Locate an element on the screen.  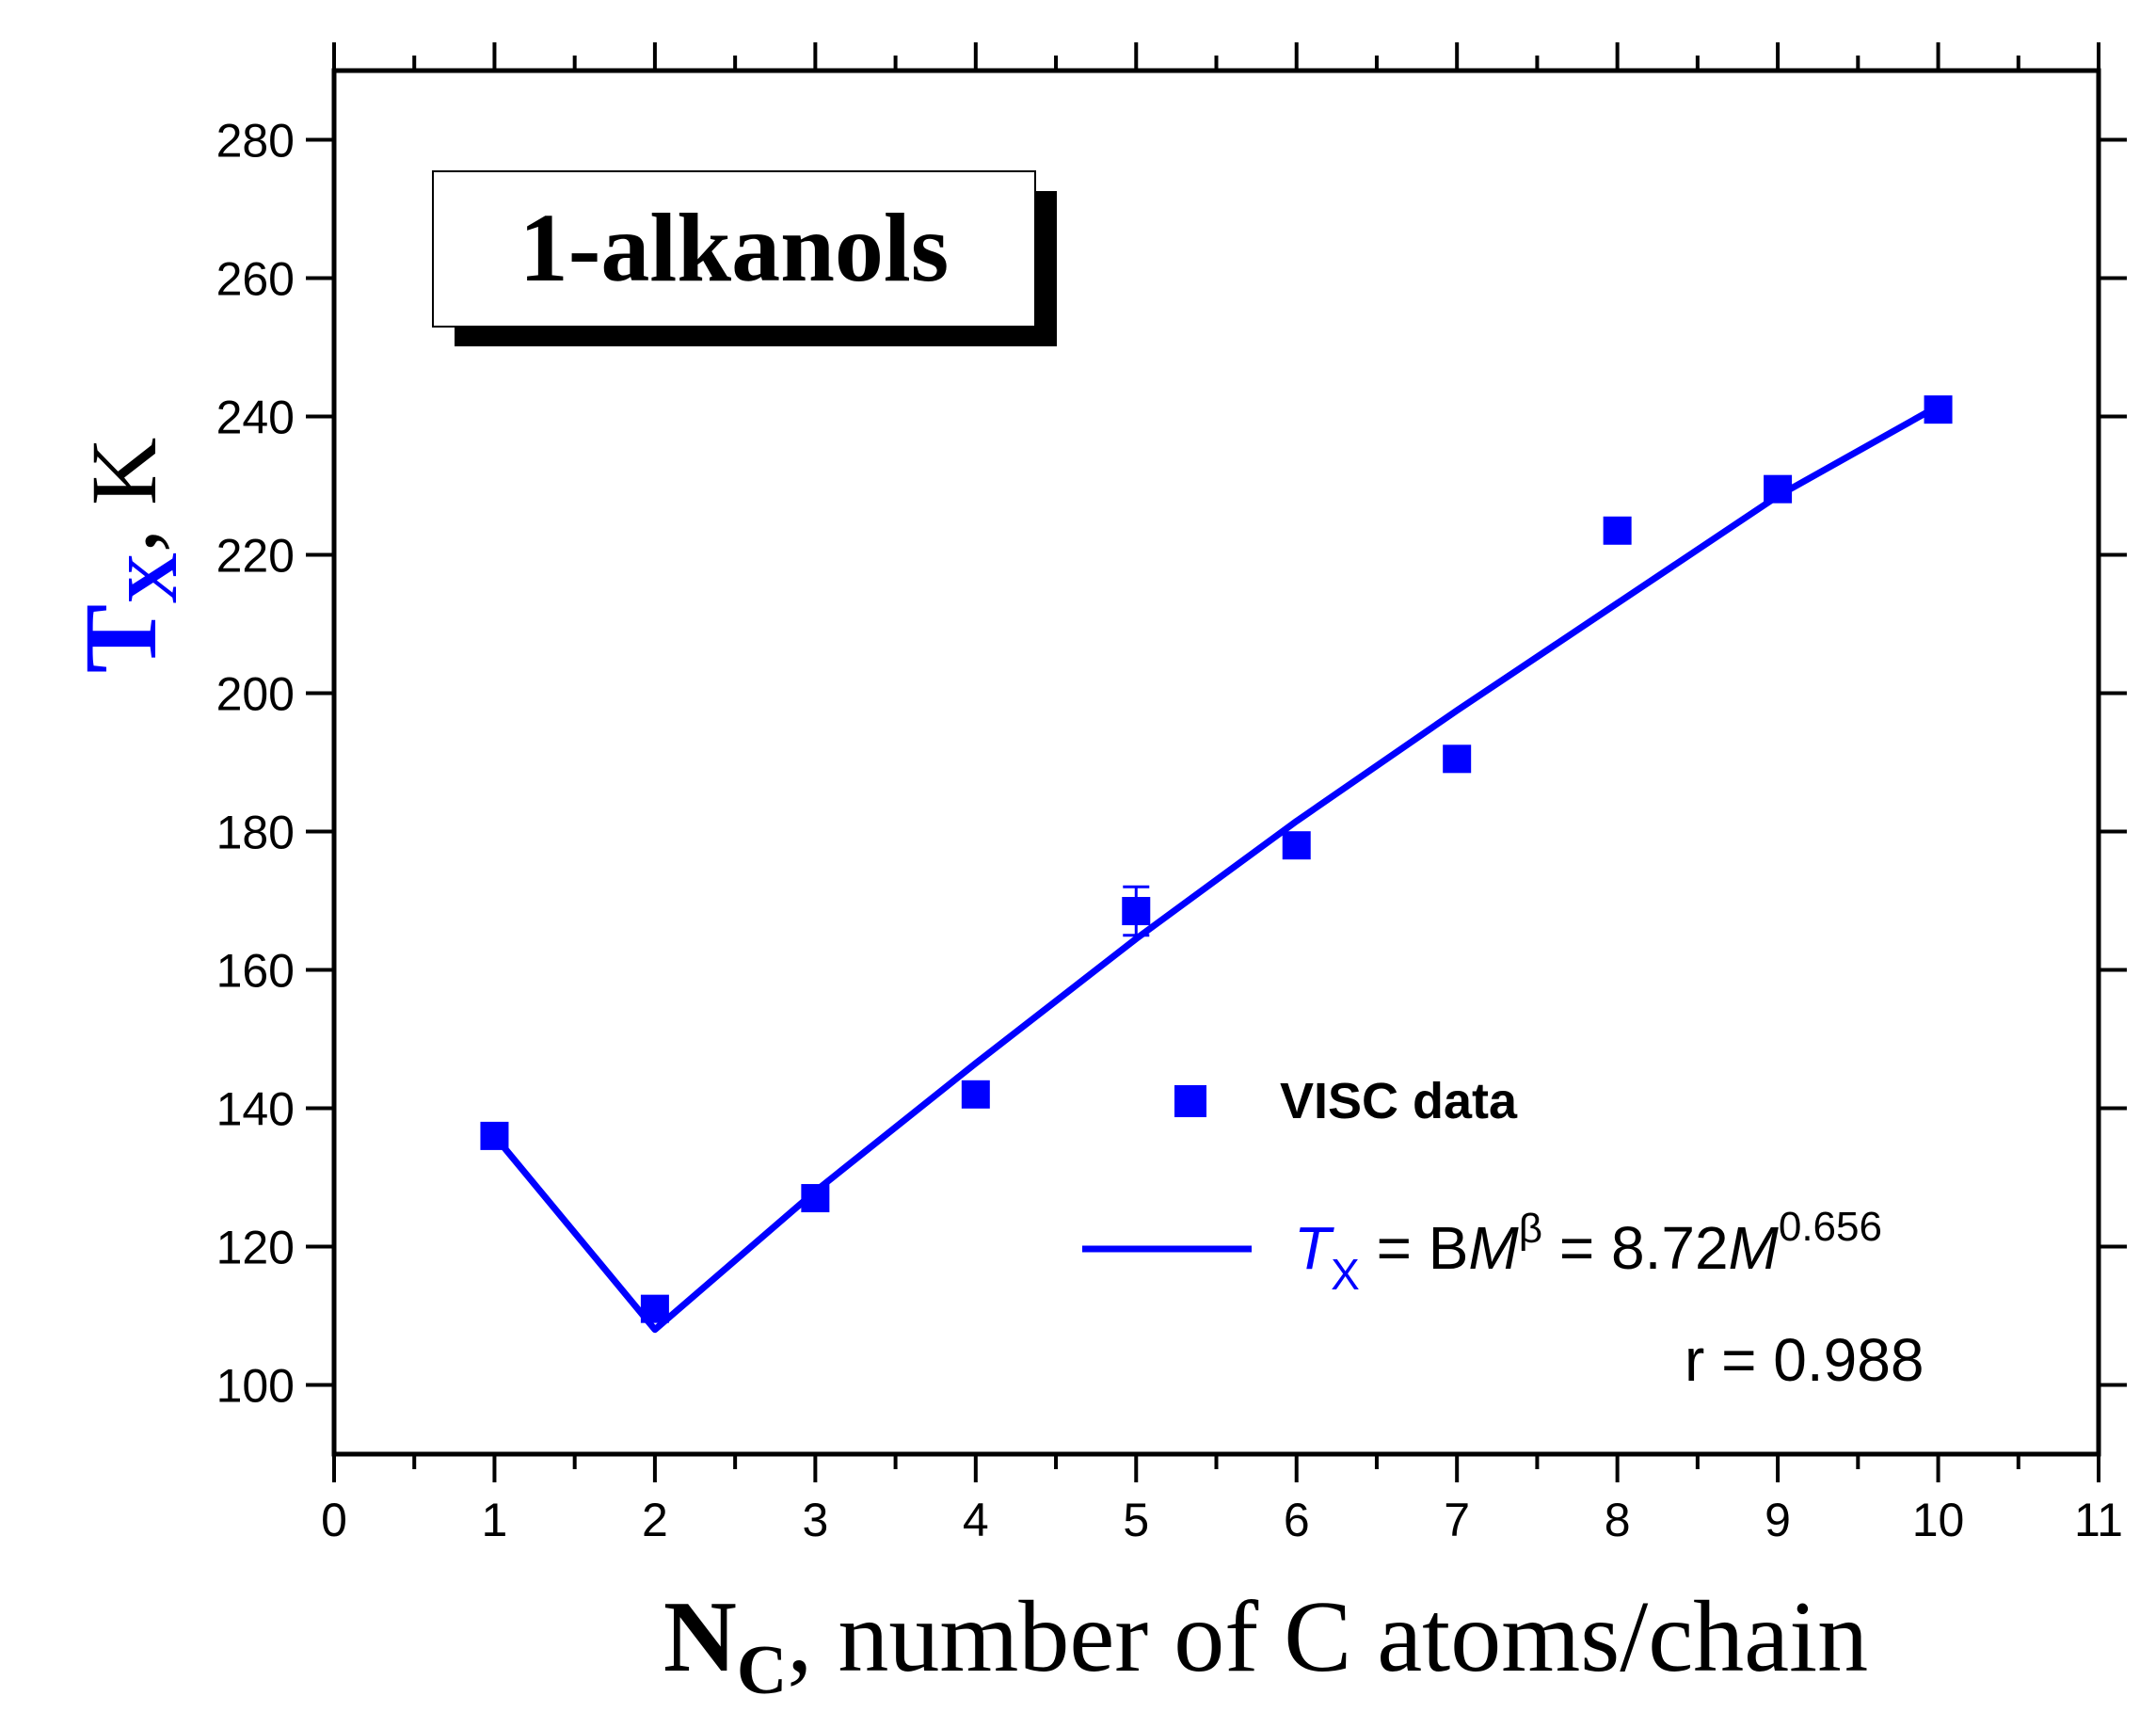
legend-fit-sup1: β is located at coordinates (1530, 1229).